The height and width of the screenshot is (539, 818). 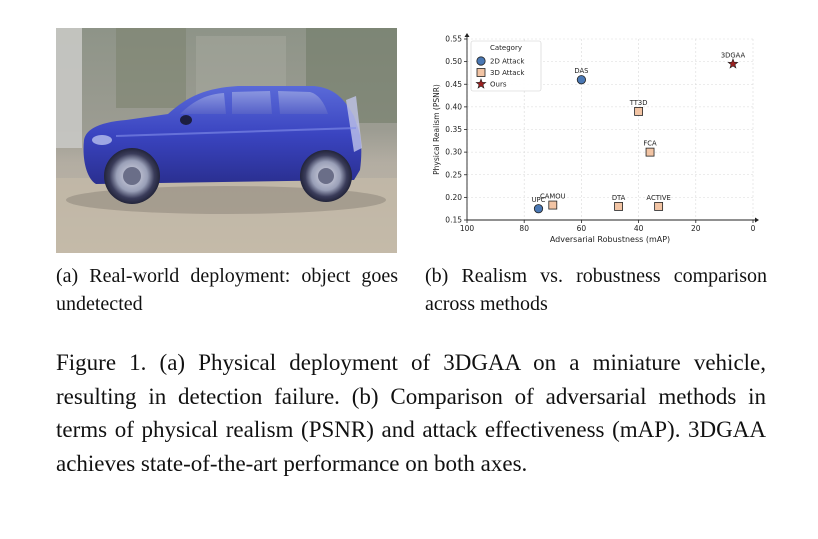 I want to click on y-tick-label: 0.30, so click(x=453, y=152).